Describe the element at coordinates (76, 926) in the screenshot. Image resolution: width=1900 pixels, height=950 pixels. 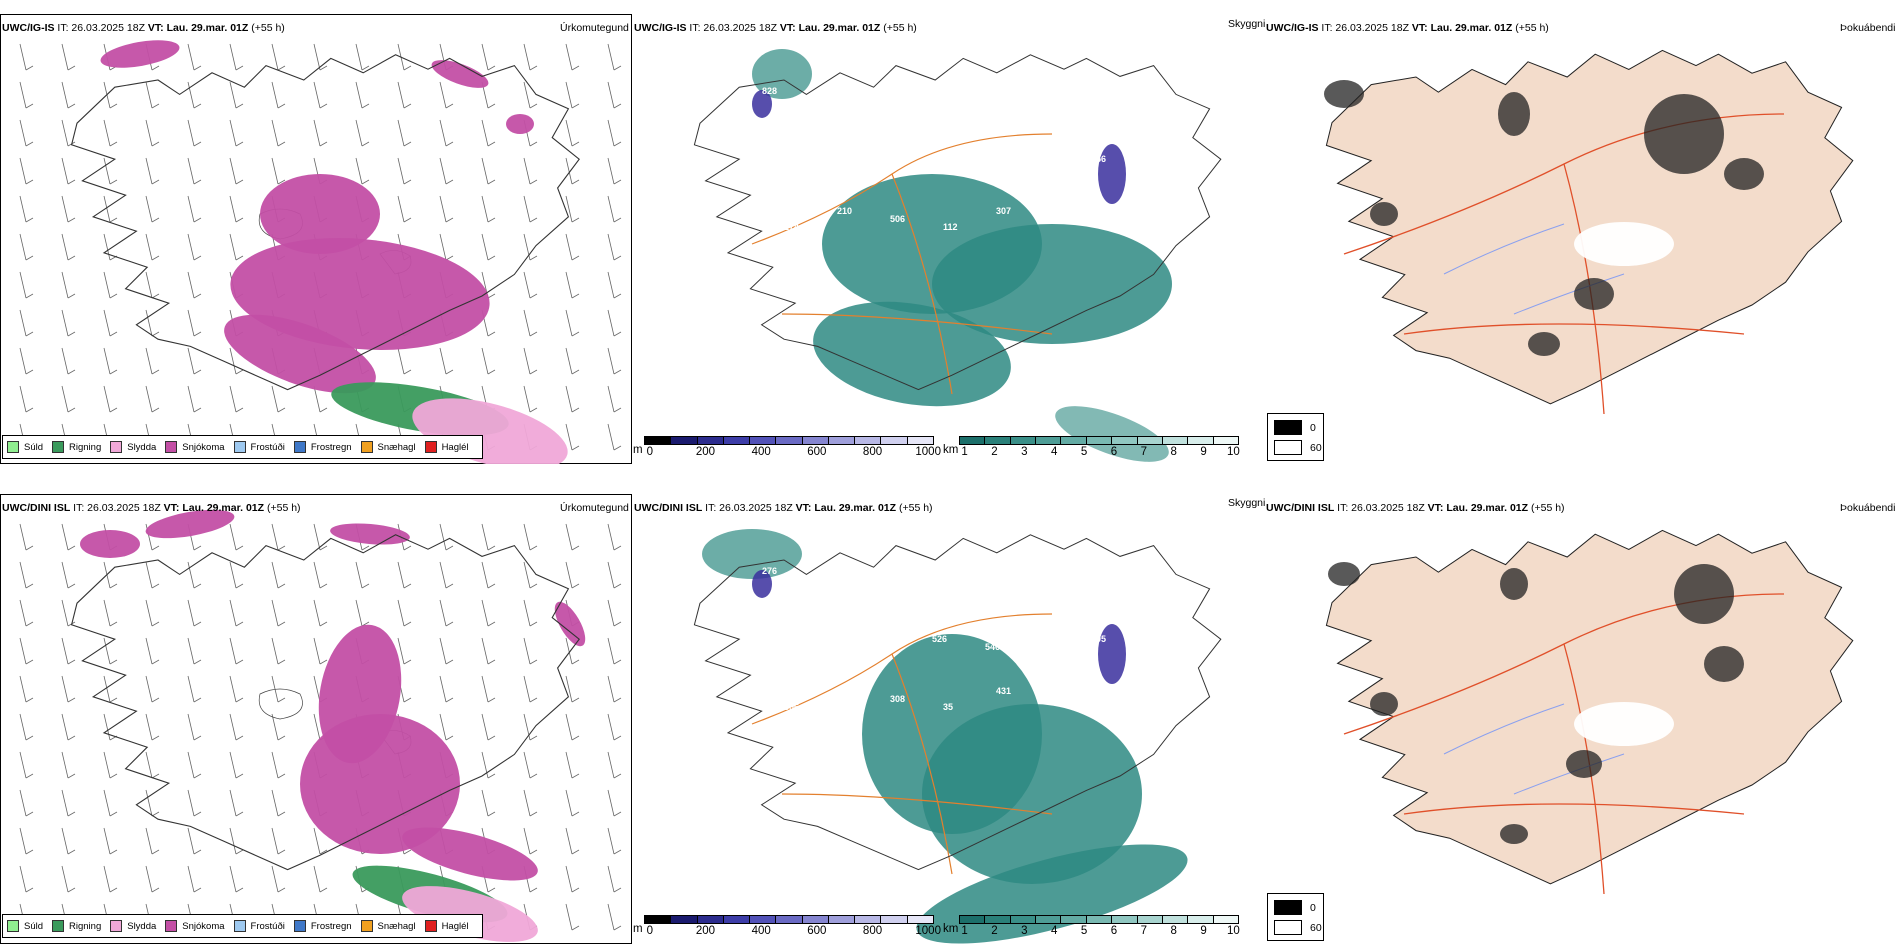
I see `legend-item: Rigning` at that location.